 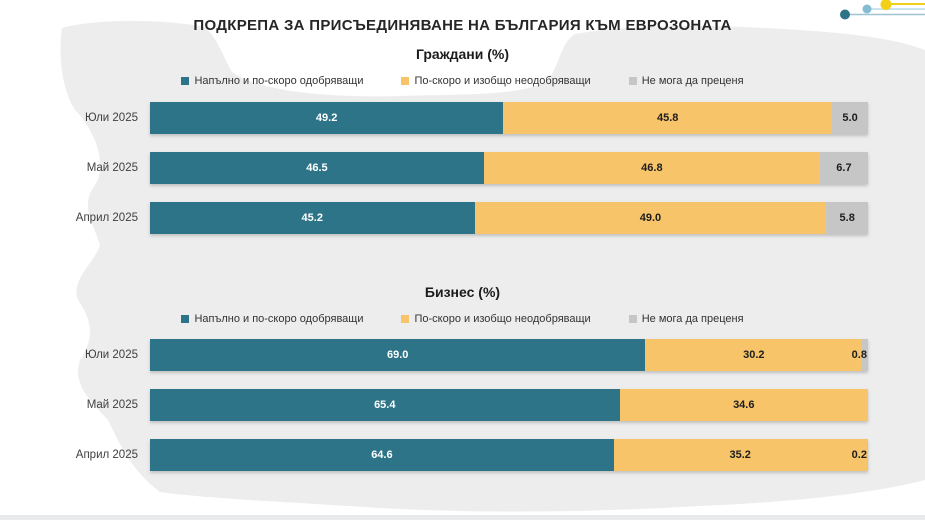 I want to click on segment-value: 49.2, so click(x=326, y=118).